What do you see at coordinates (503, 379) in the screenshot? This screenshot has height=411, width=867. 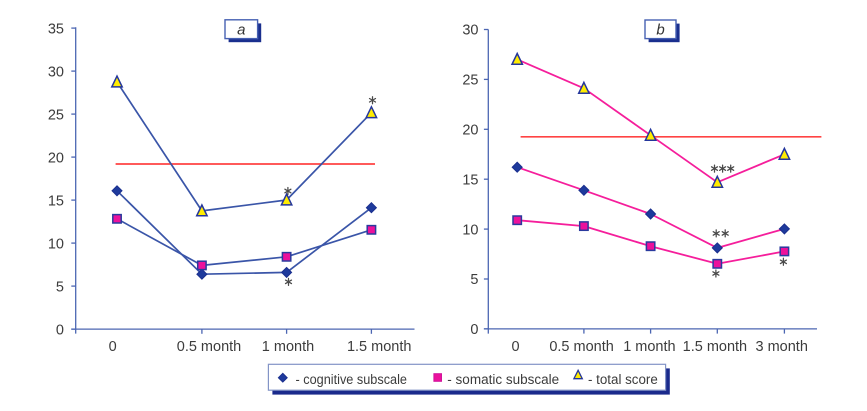 I see `svg-text: - somatic subscale` at bounding box center [503, 379].